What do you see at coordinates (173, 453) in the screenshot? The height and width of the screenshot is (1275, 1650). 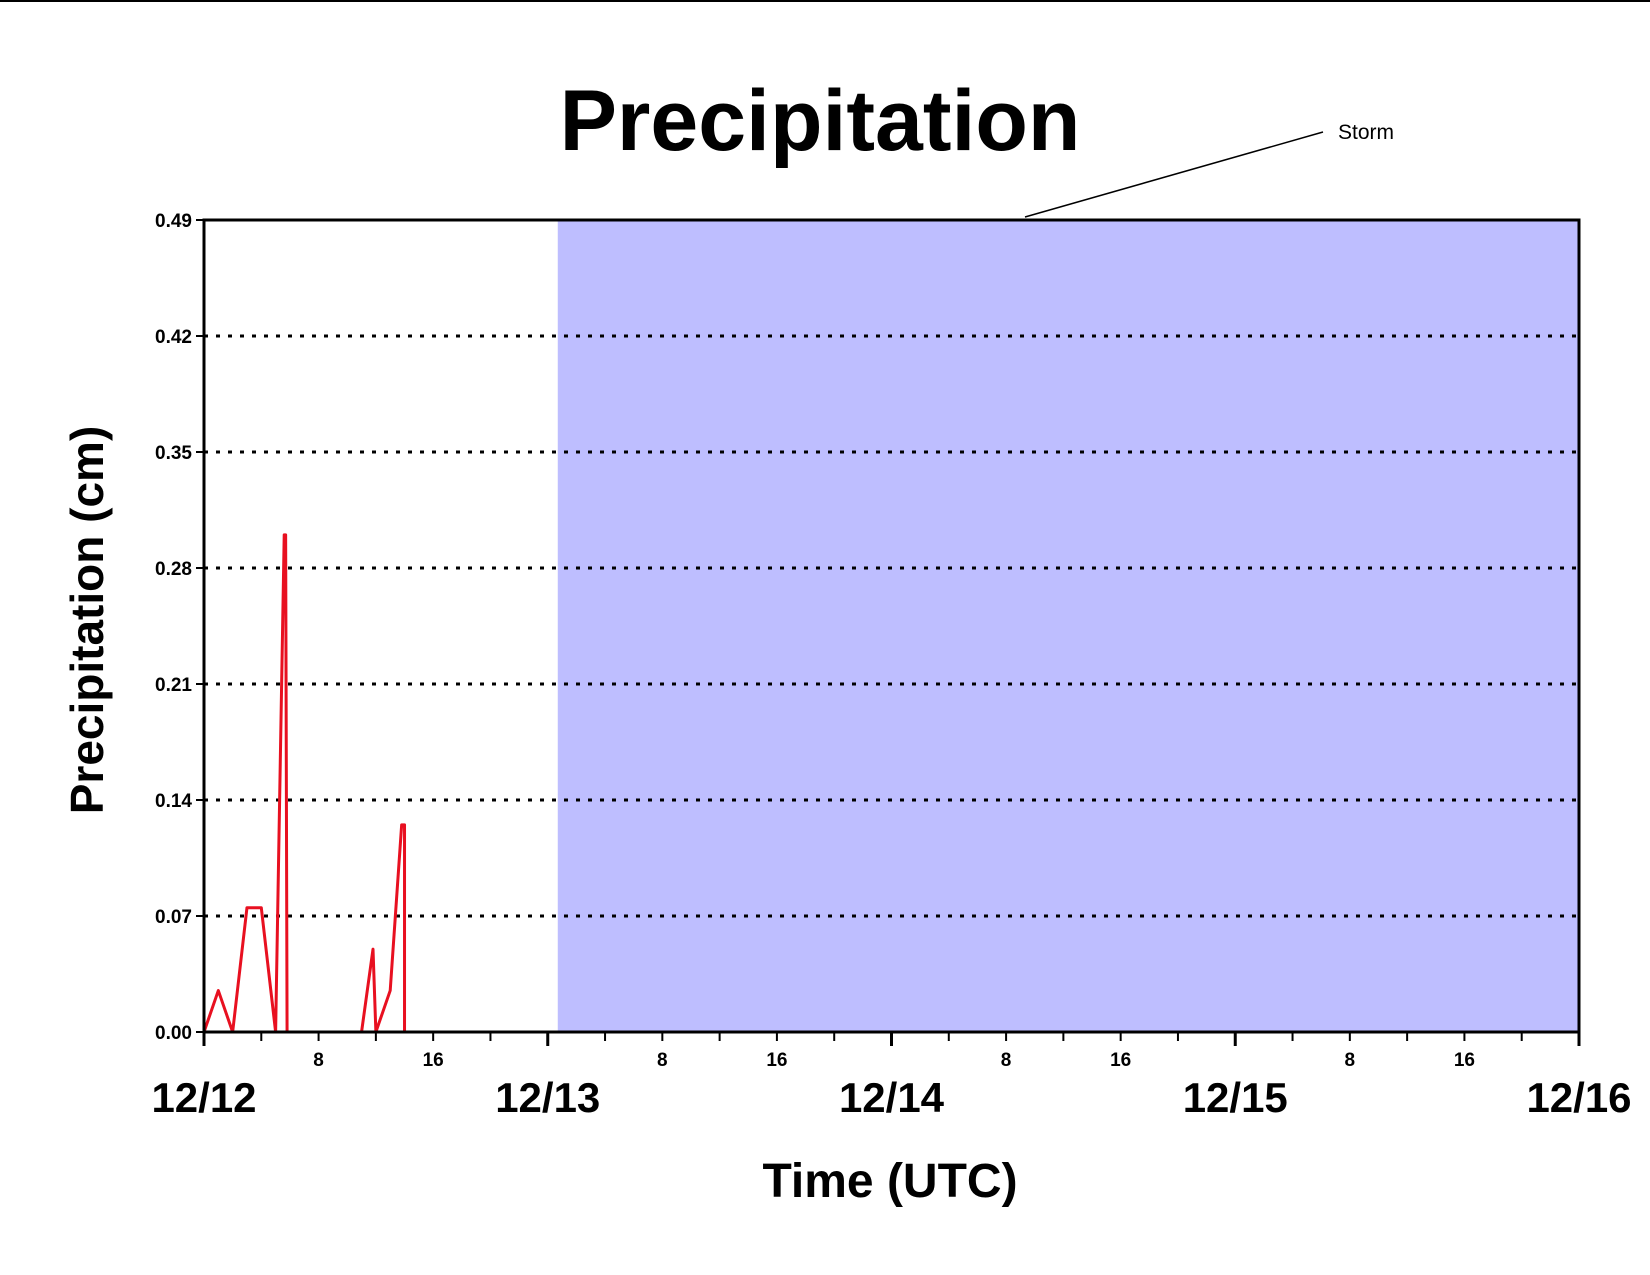 I see `y-tick-label: 0.35` at bounding box center [173, 453].